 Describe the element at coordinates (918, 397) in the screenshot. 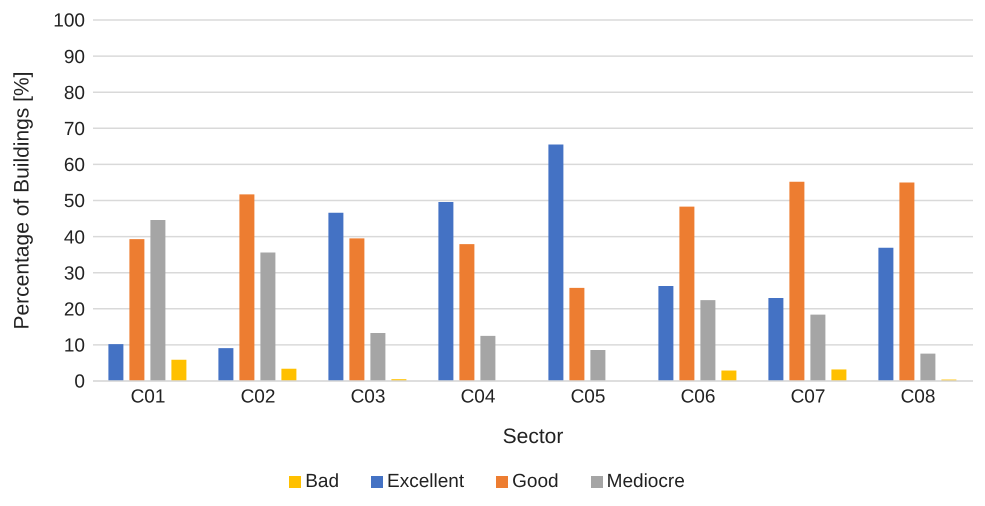

I see `x-tick-label: C08` at that location.